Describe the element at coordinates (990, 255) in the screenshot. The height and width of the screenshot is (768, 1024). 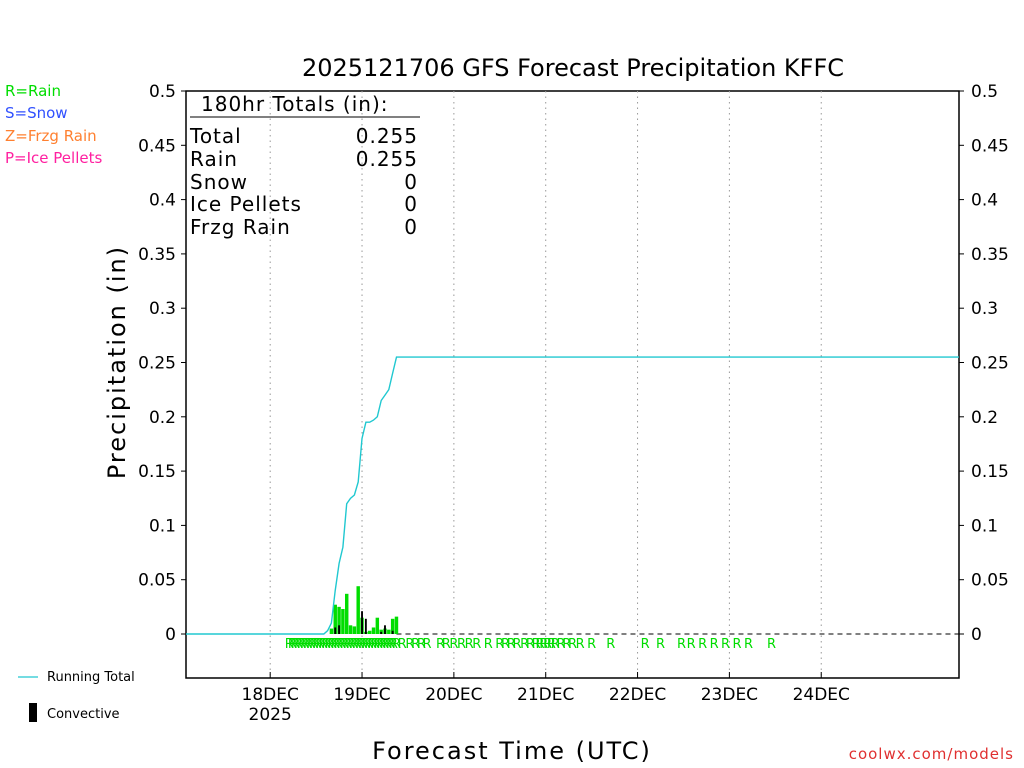
I see `y-tick-label-right: 0.35` at that location.